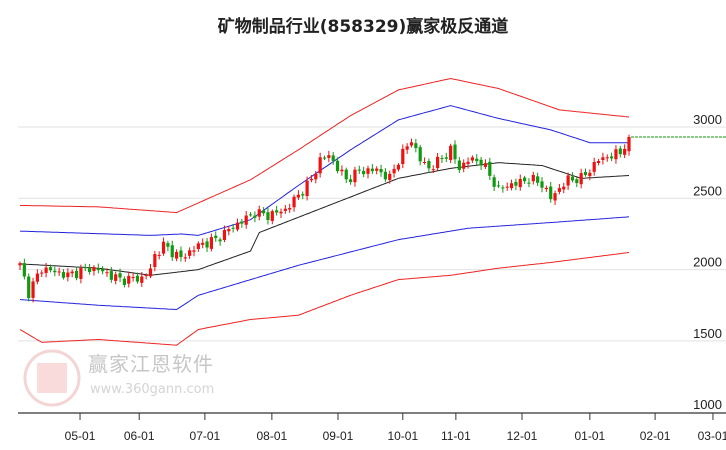  Describe the element at coordinates (707, 404) in the screenshot. I see `y-tick-label: 1000` at that location.